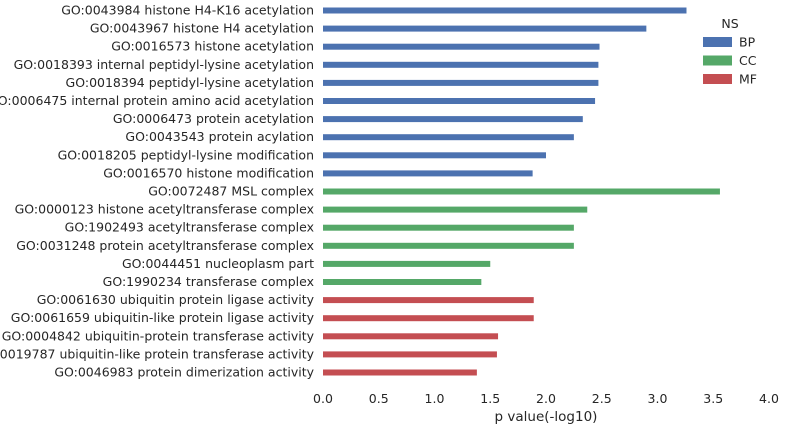 Image resolution: width=786 pixels, height=431 pixels. What do you see at coordinates (748, 60) in the screenshot?
I see `legend-label-cc: CC` at bounding box center [748, 60].